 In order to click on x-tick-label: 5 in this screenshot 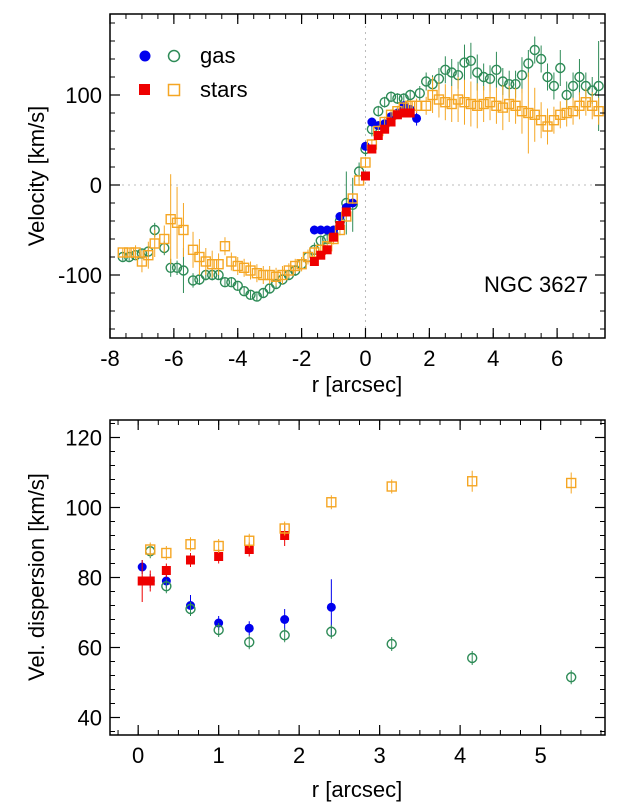, I will do `click(540, 755)`.